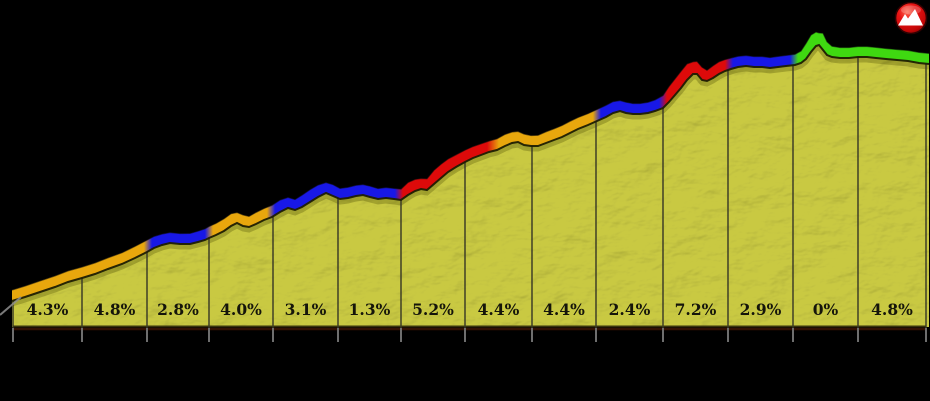 The height and width of the screenshot is (401, 930). Describe the element at coordinates (115, 309) in the screenshot. I see `segment-gradient-label-1: 4.8%` at that location.